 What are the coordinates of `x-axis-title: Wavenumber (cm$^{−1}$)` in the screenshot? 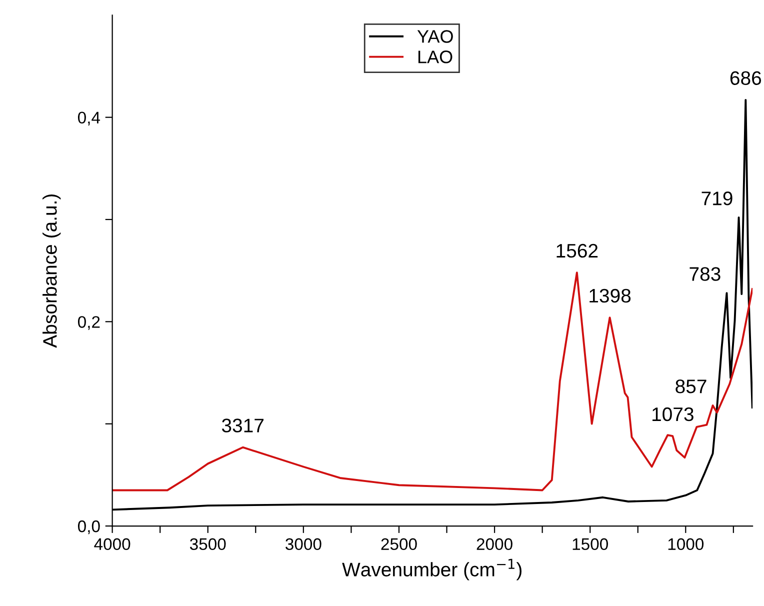 It's located at (432, 569).